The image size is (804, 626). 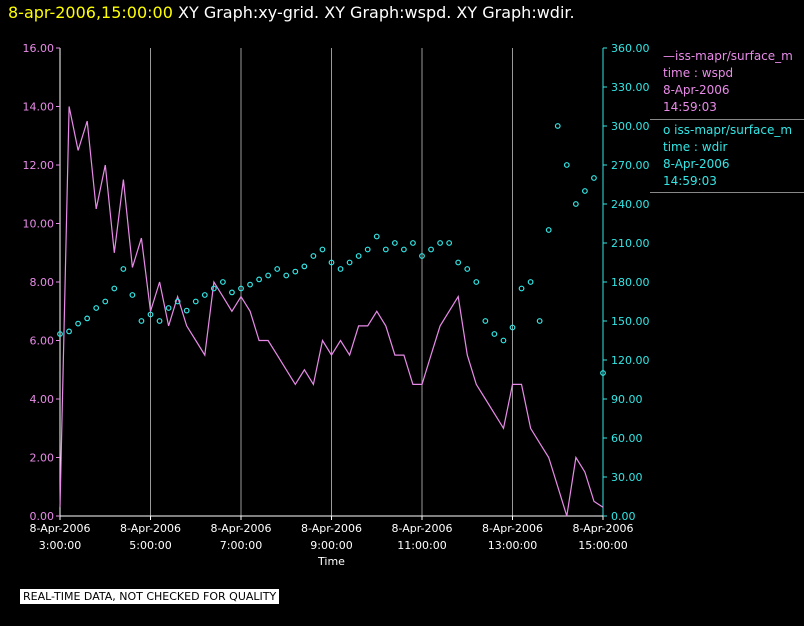 I want to click on x-tick-label-time: 9:00:00, so click(x=331, y=545).